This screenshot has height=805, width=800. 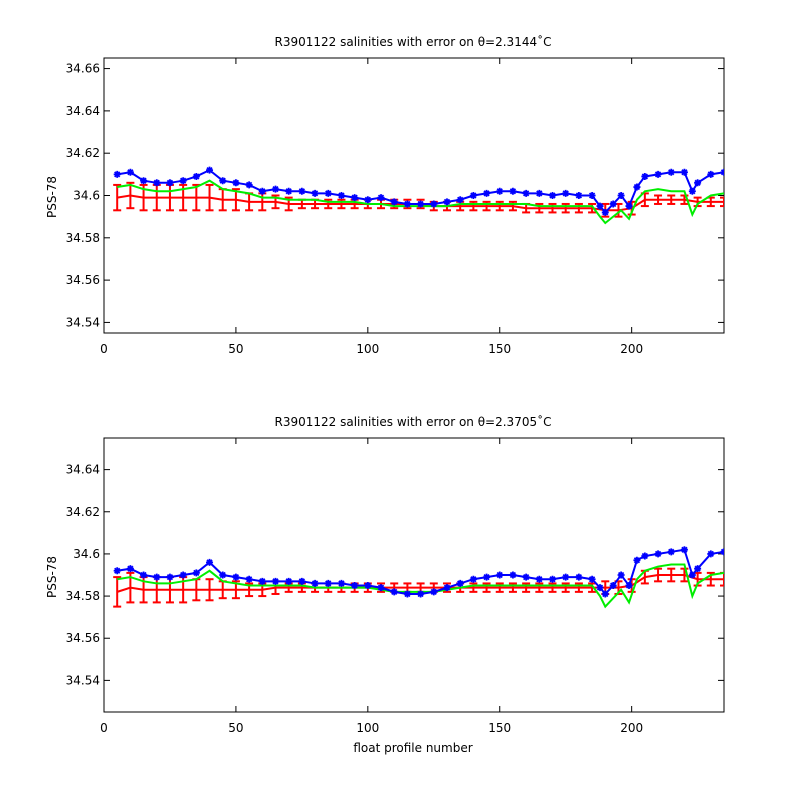 What do you see at coordinates (86, 554) in the screenshot?
I see `bottom-y-tick-label: 34.6` at bounding box center [86, 554].